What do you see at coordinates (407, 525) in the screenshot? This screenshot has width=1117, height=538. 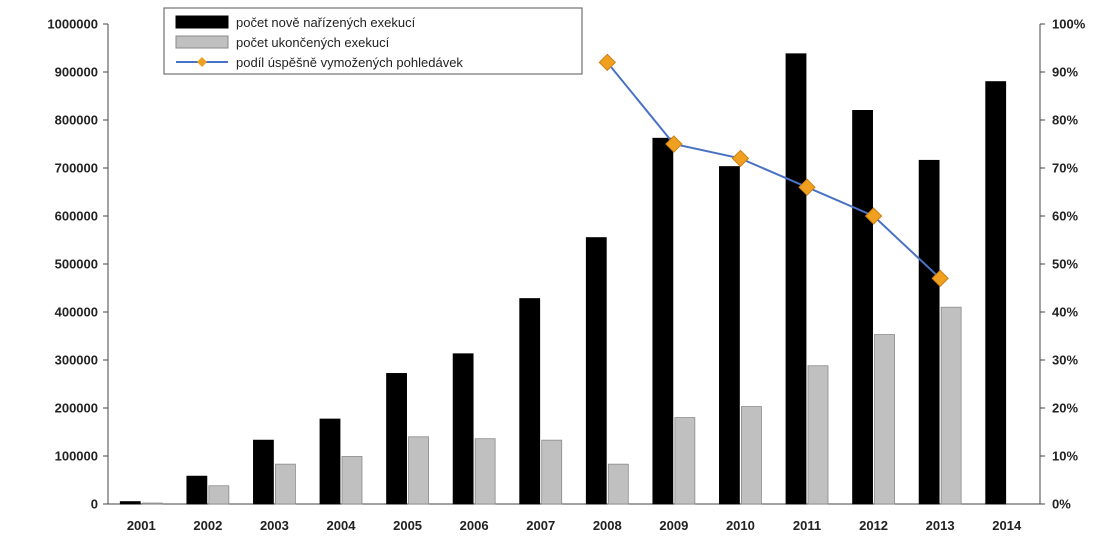 I see `x-tick-label: 2005` at bounding box center [407, 525].